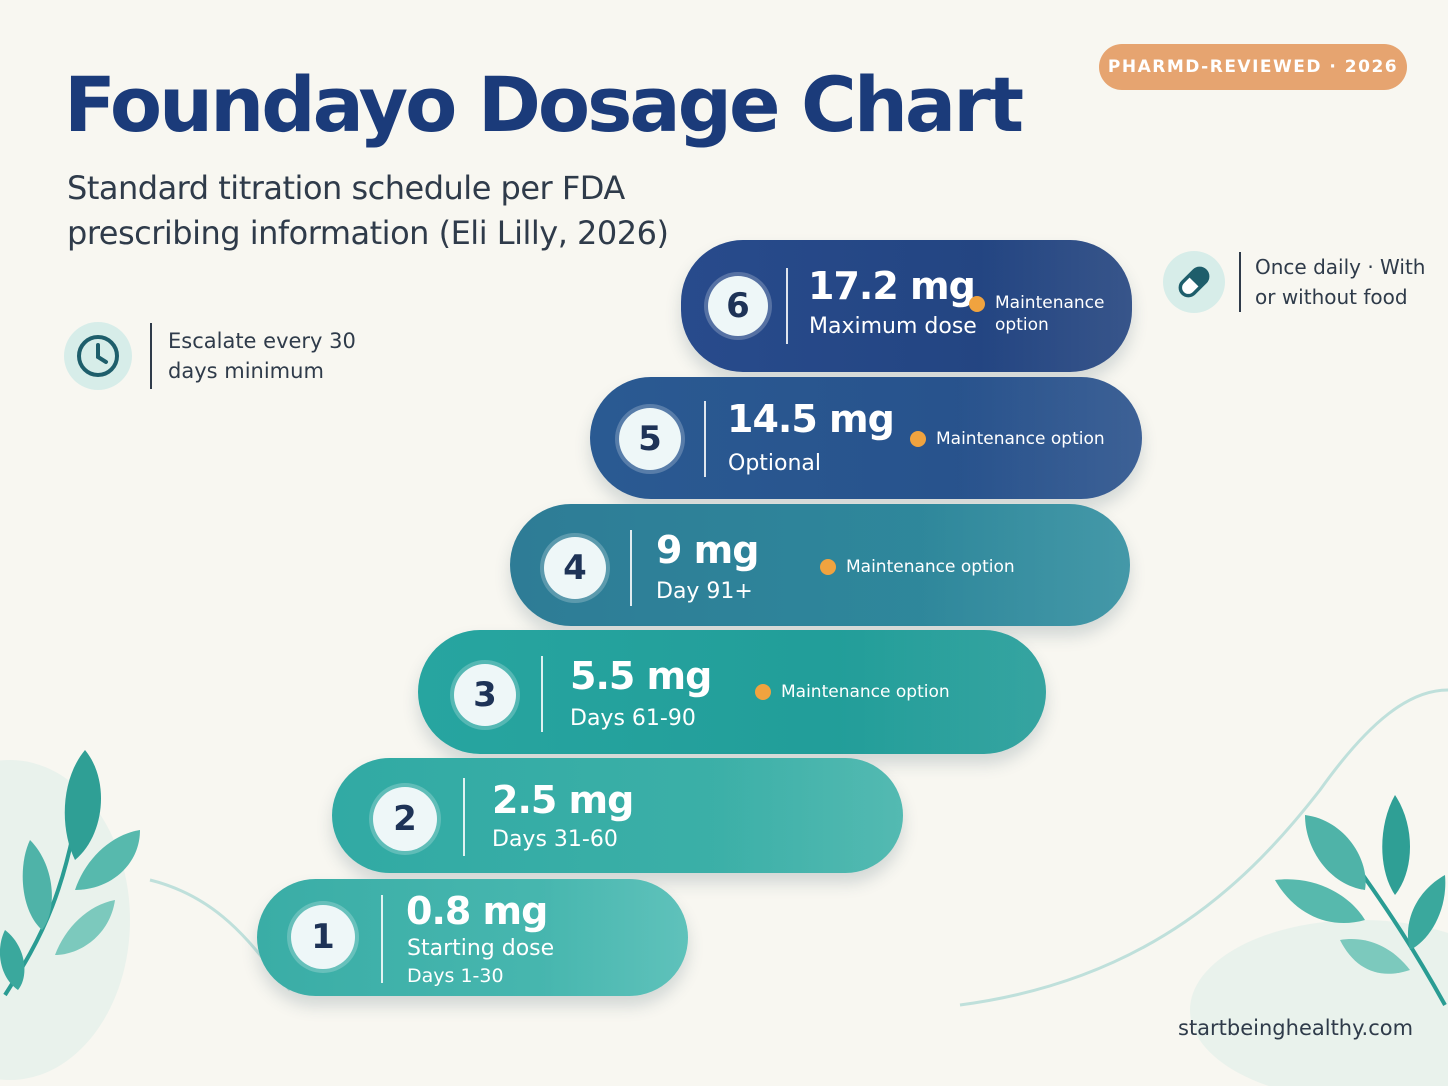 The height and width of the screenshot is (1086, 1448). I want to click on step-number: 5, so click(650, 439).